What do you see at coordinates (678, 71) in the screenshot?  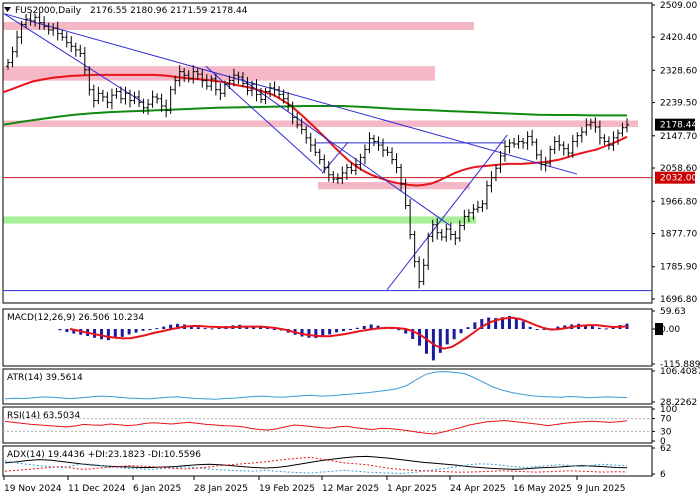 I see `price-tick-label: 2328.60` at bounding box center [678, 71].